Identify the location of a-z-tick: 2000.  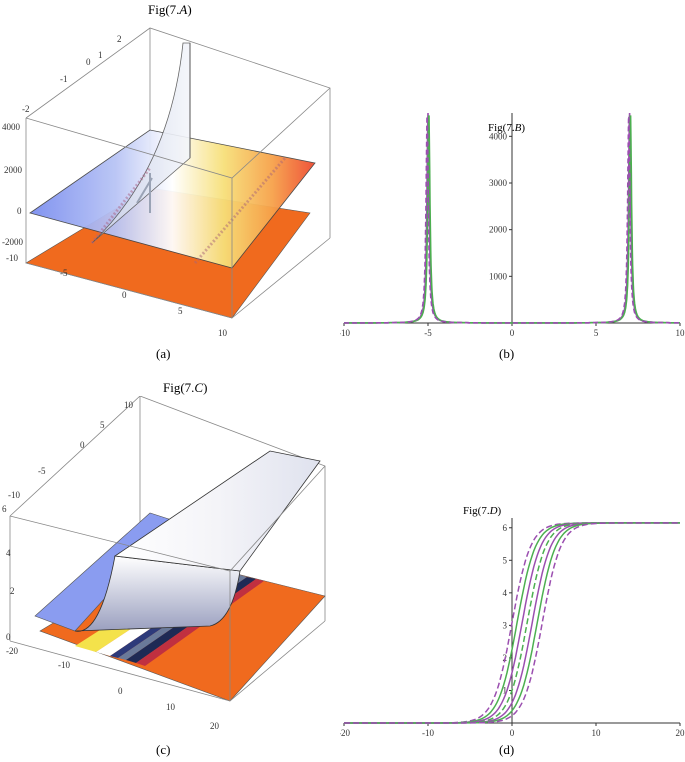
(13, 170).